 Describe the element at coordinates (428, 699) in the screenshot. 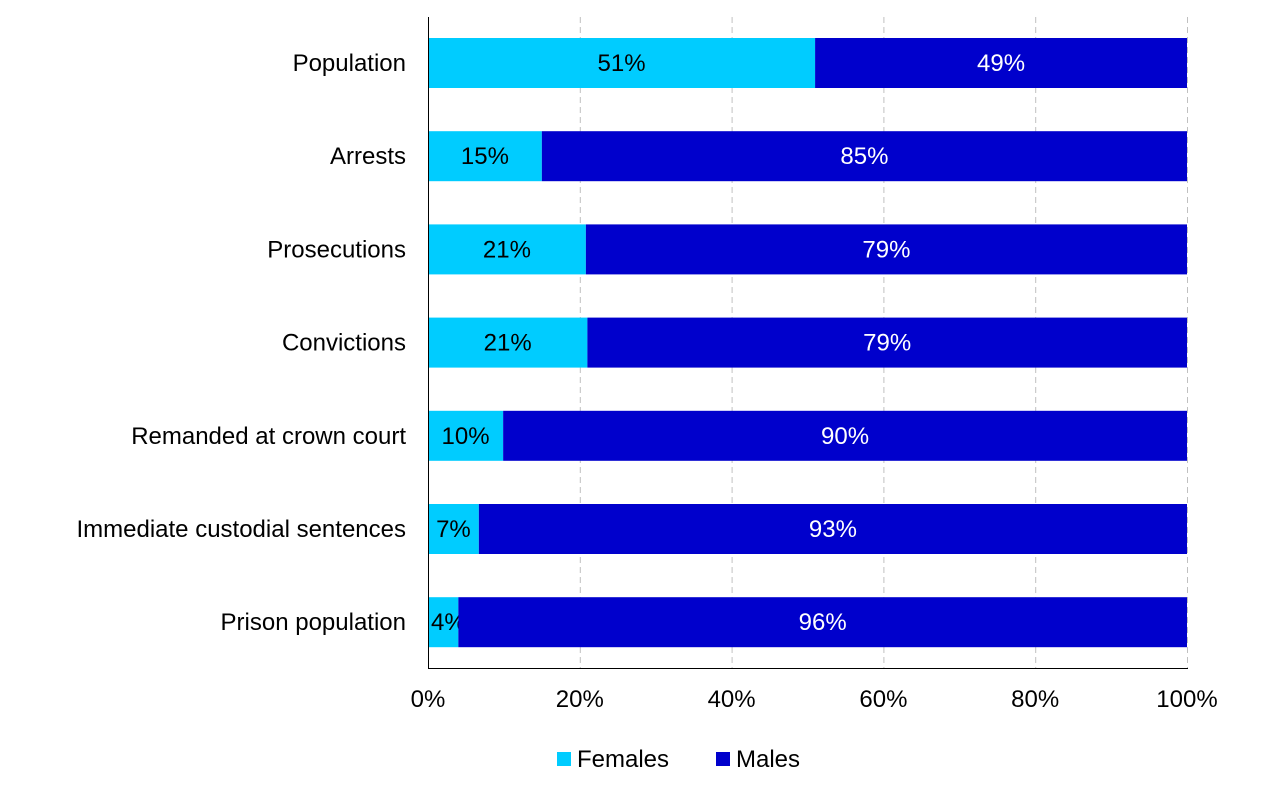

I see `x-tick-label: 0%` at that location.